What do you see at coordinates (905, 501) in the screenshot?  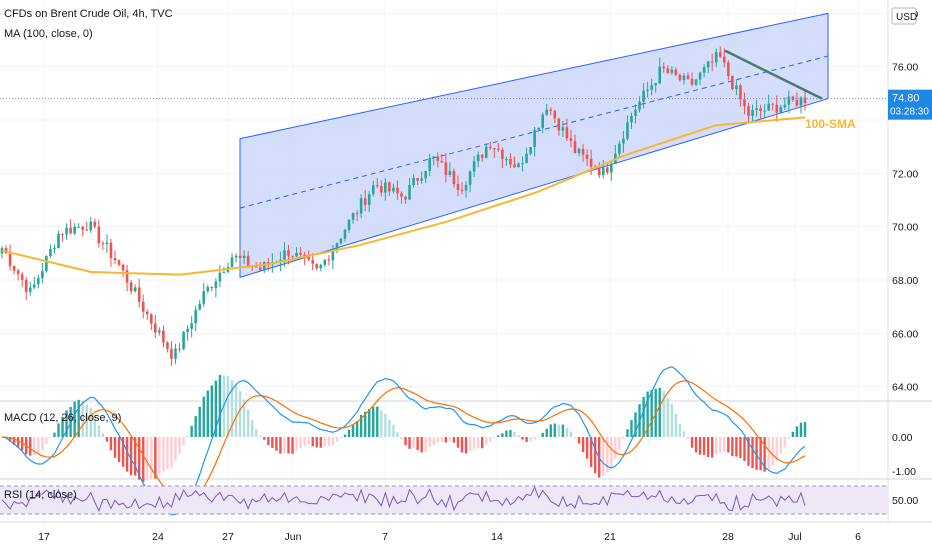 I see `rsi-tick-label: 50.00` at bounding box center [905, 501].